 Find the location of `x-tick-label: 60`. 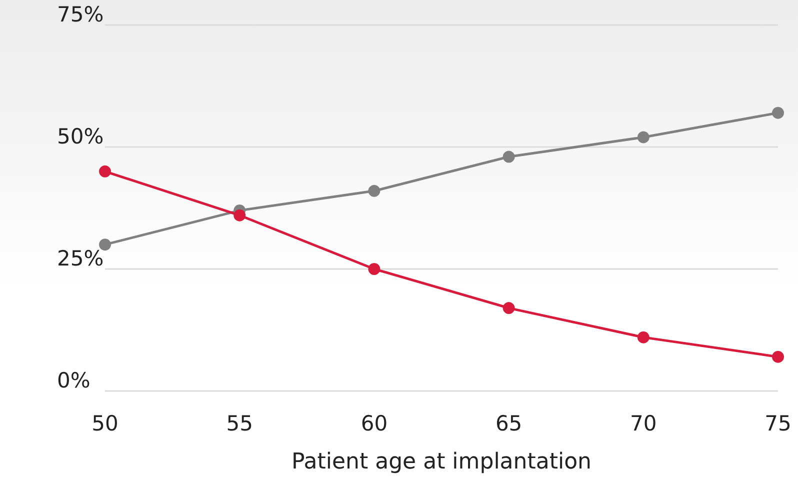

x-tick-label: 60 is located at coordinates (374, 424).